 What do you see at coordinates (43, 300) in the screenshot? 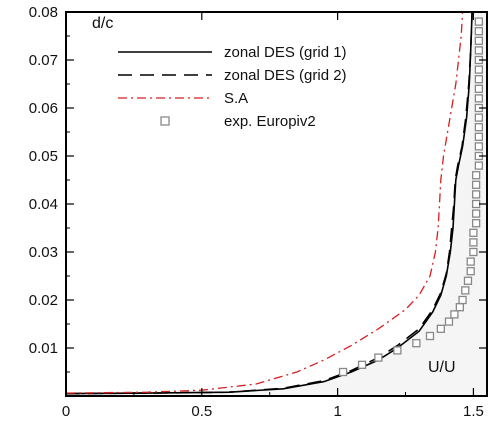
I see `y-tick-label-1: 0.02` at bounding box center [43, 300].